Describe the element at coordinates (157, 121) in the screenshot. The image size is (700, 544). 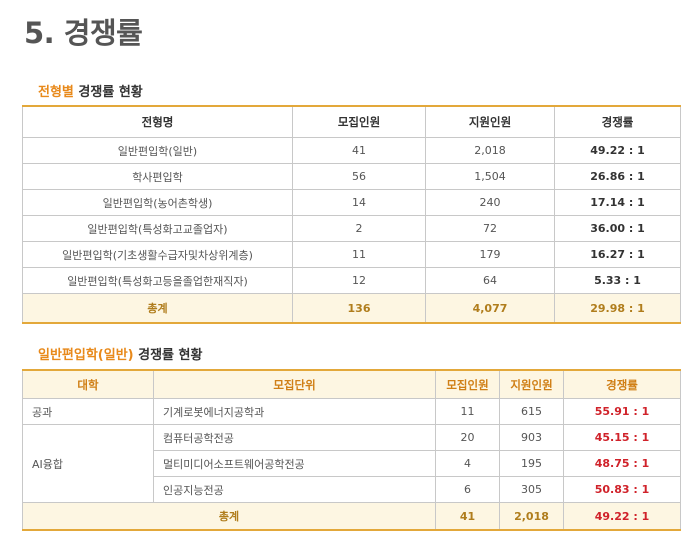
I see `column-header: 전형명` at that location.